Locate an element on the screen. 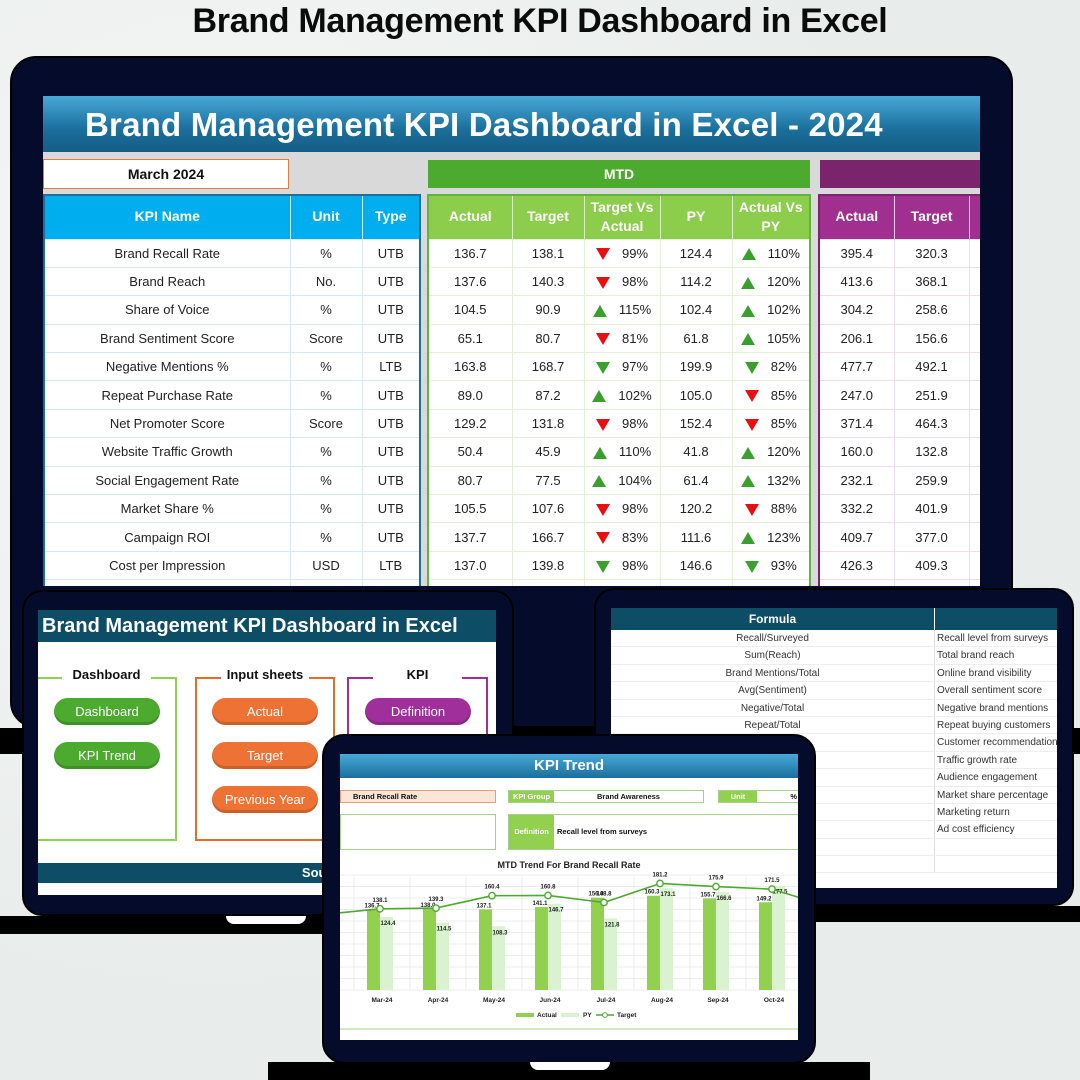  svg-text: 136.7 is located at coordinates (372, 907).